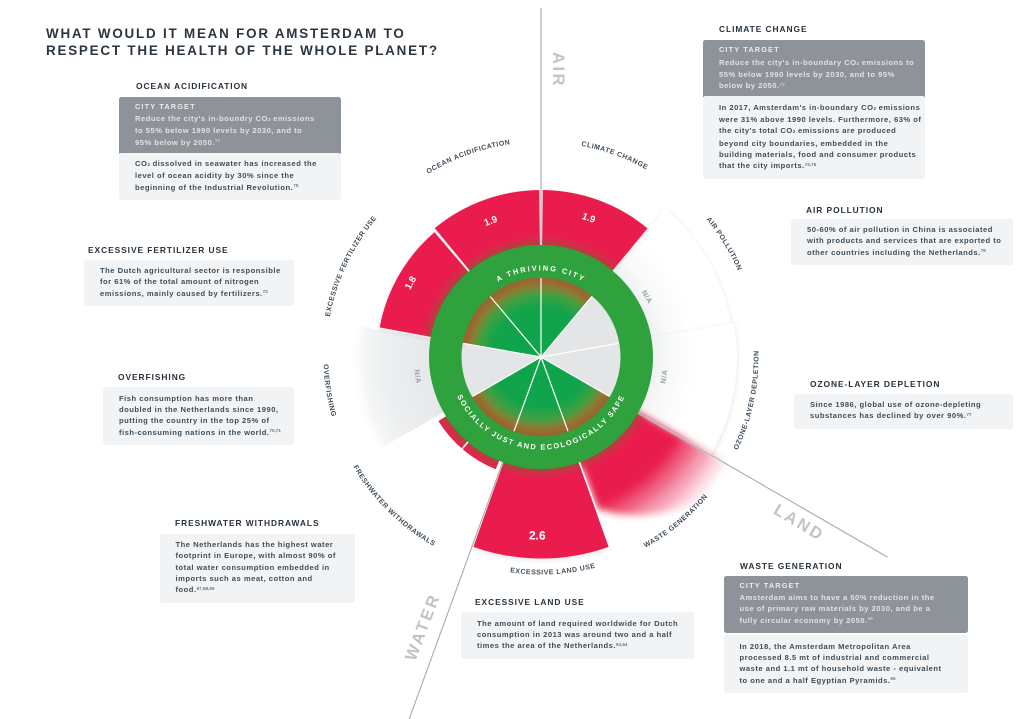  I want to click on svg-text: OCEAN ACIDIFICATION, so click(468, 157).